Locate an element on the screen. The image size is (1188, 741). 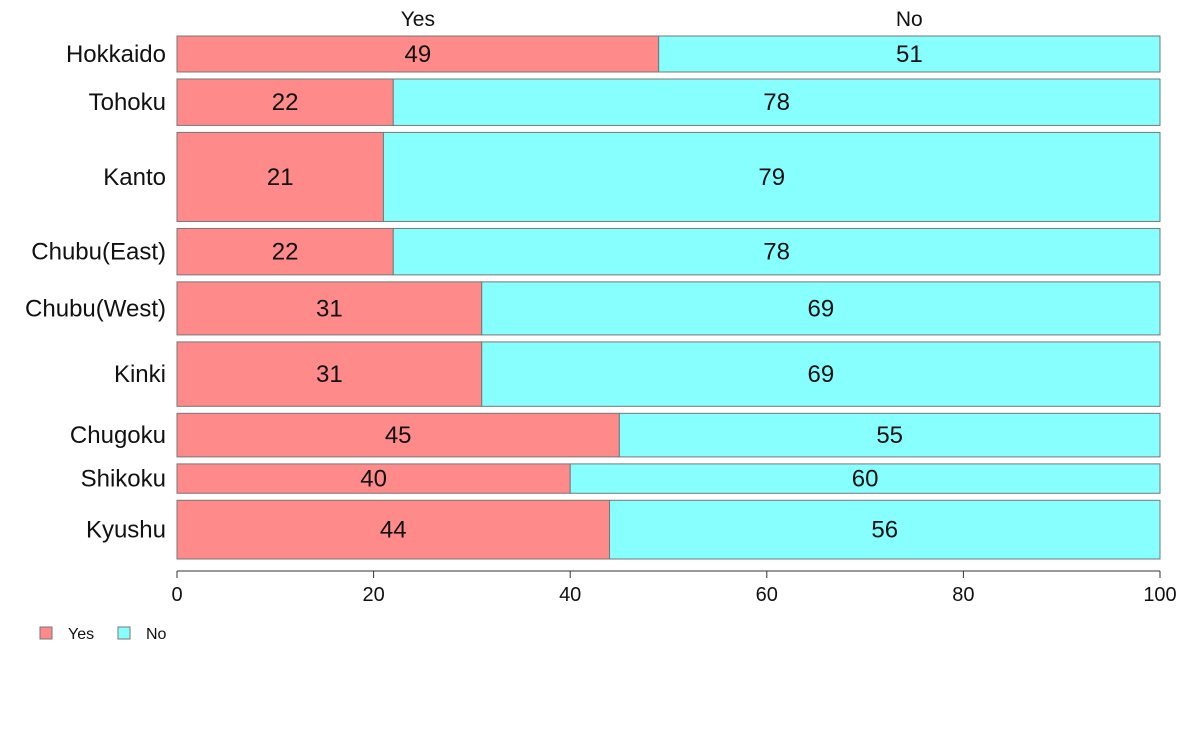
bar-no-hokkaido is located at coordinates (909, 54).